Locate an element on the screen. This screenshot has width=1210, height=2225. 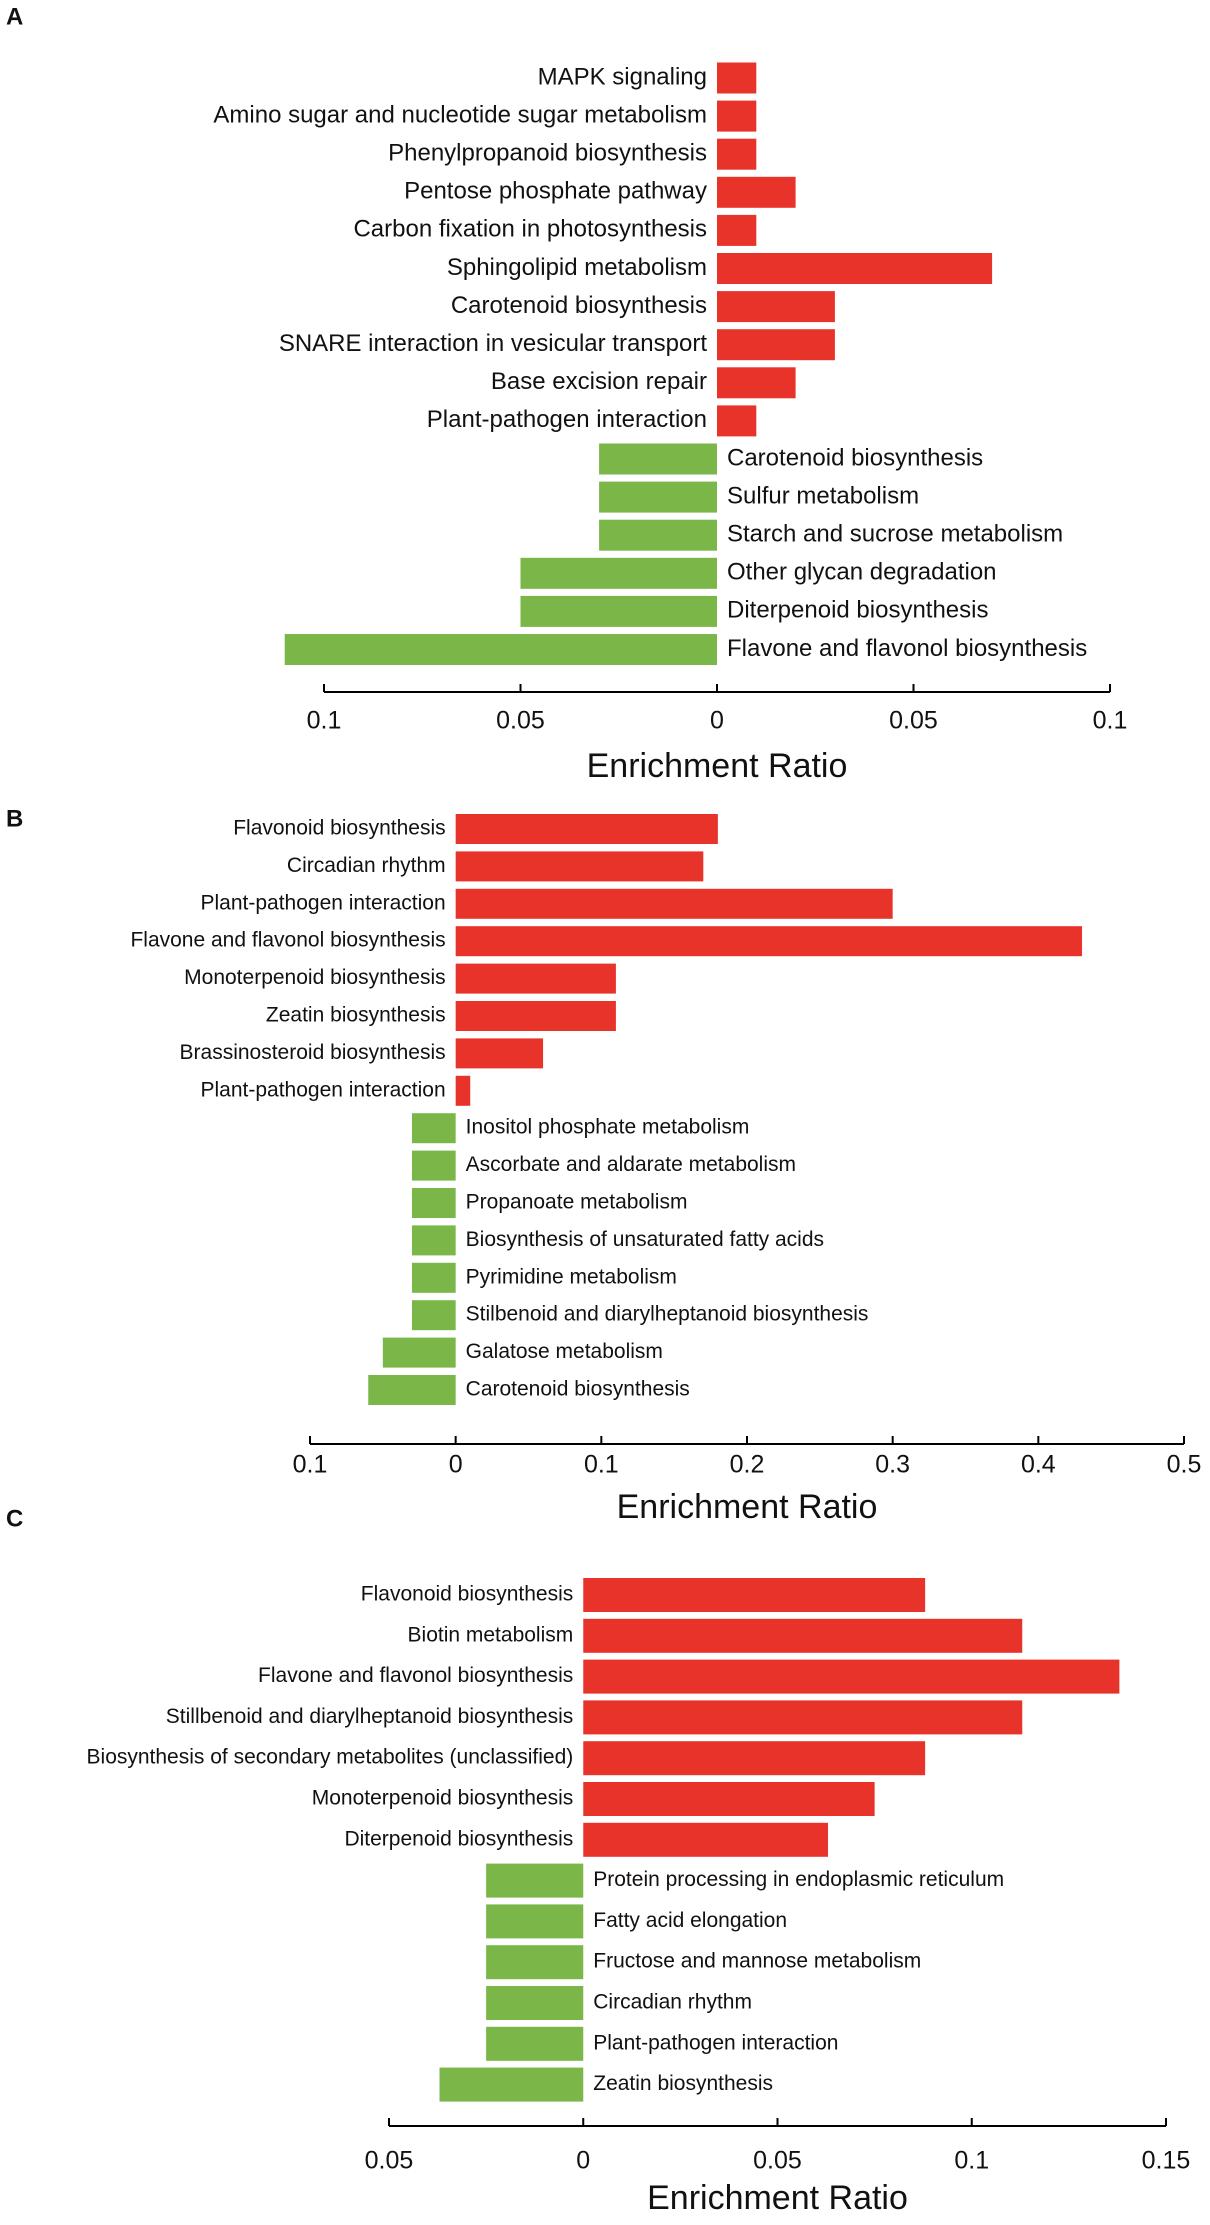
category-label: Biotin metabolism is located at coordinates (491, 1634).